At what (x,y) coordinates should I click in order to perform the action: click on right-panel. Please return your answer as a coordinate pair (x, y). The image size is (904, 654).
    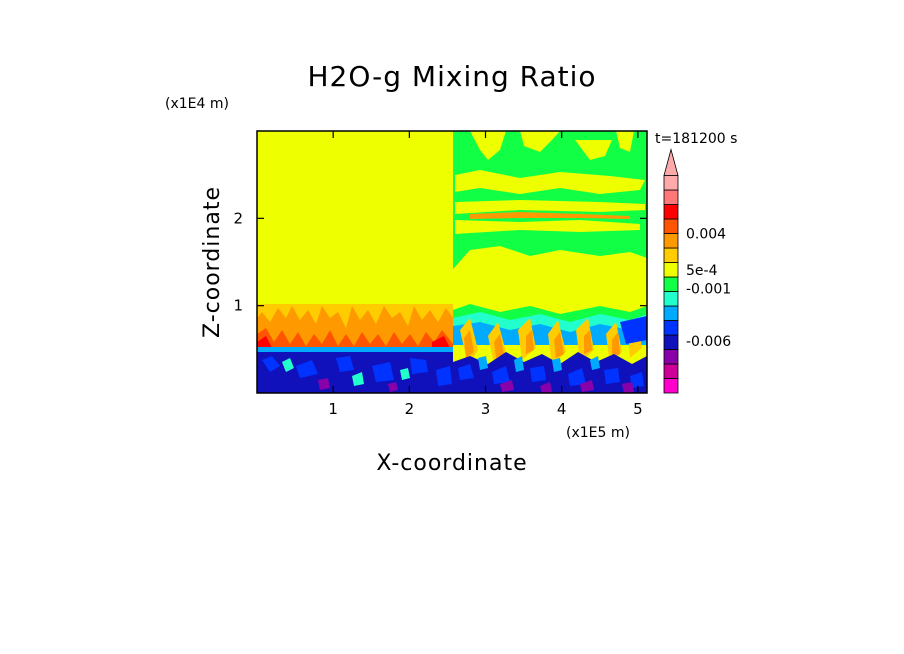
    Looking at the image, I should click on (550, 262).